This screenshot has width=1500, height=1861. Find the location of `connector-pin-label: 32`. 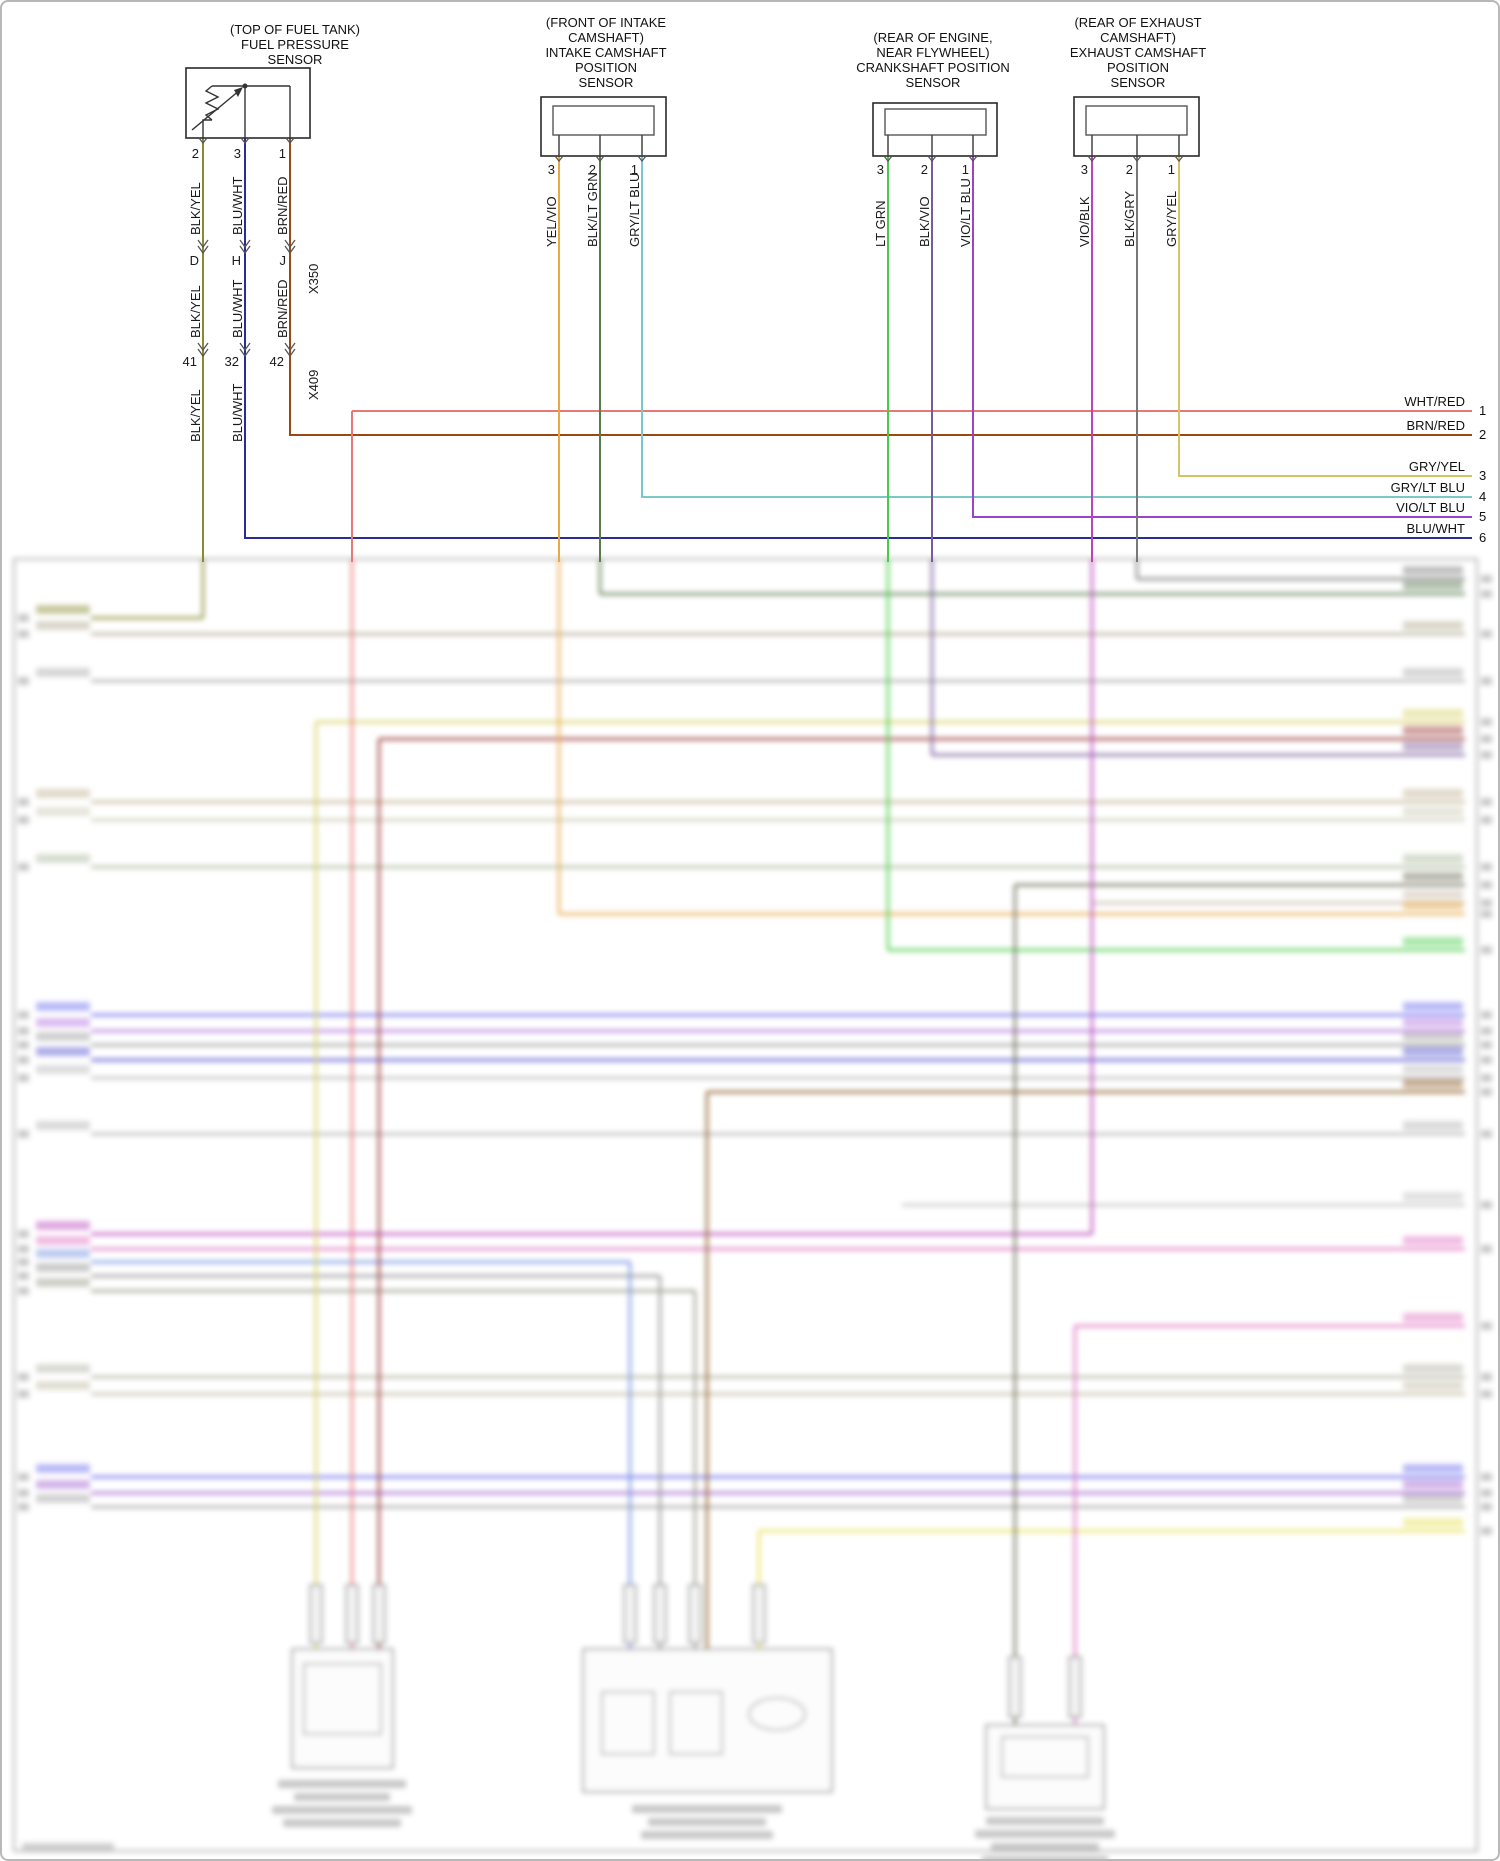

connector-pin-label: 32 is located at coordinates (232, 361).